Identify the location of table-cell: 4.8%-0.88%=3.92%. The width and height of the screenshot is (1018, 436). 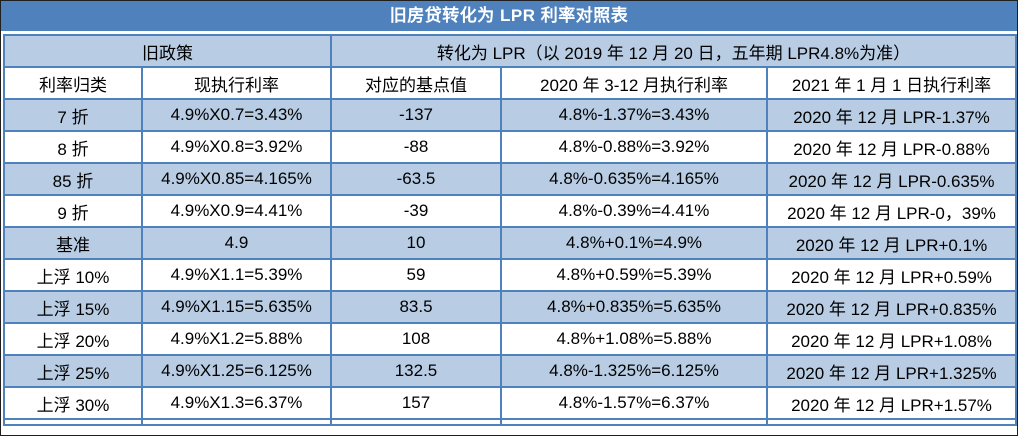
(634, 147).